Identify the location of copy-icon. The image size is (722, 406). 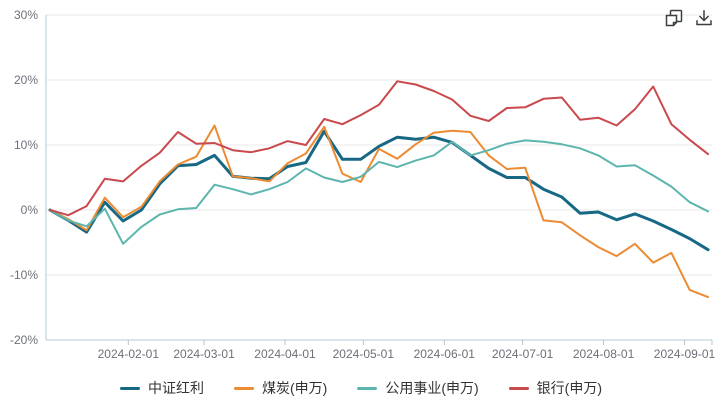
(674, 18).